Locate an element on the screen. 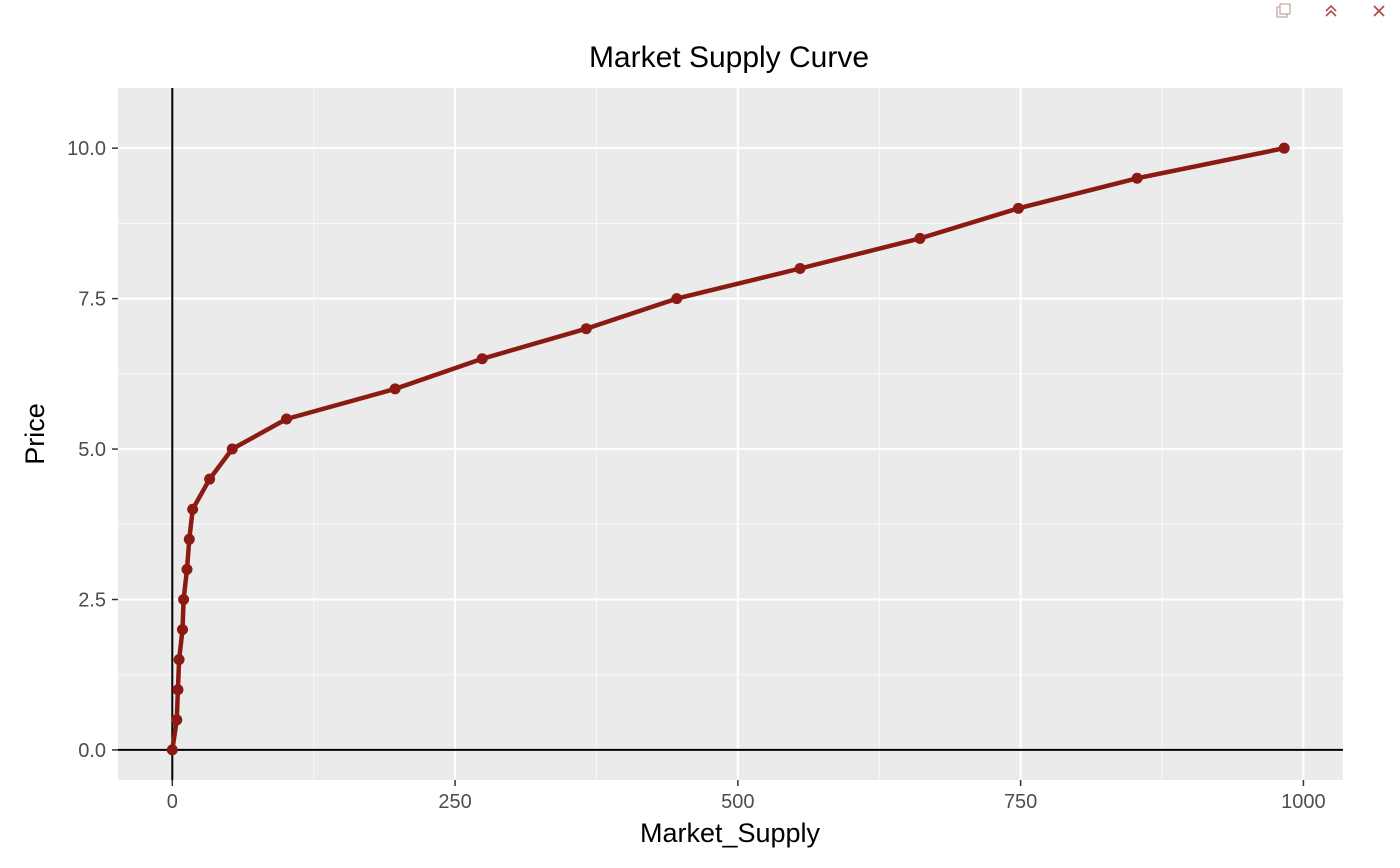  y-tick-label: 2.5 is located at coordinates (92, 600).